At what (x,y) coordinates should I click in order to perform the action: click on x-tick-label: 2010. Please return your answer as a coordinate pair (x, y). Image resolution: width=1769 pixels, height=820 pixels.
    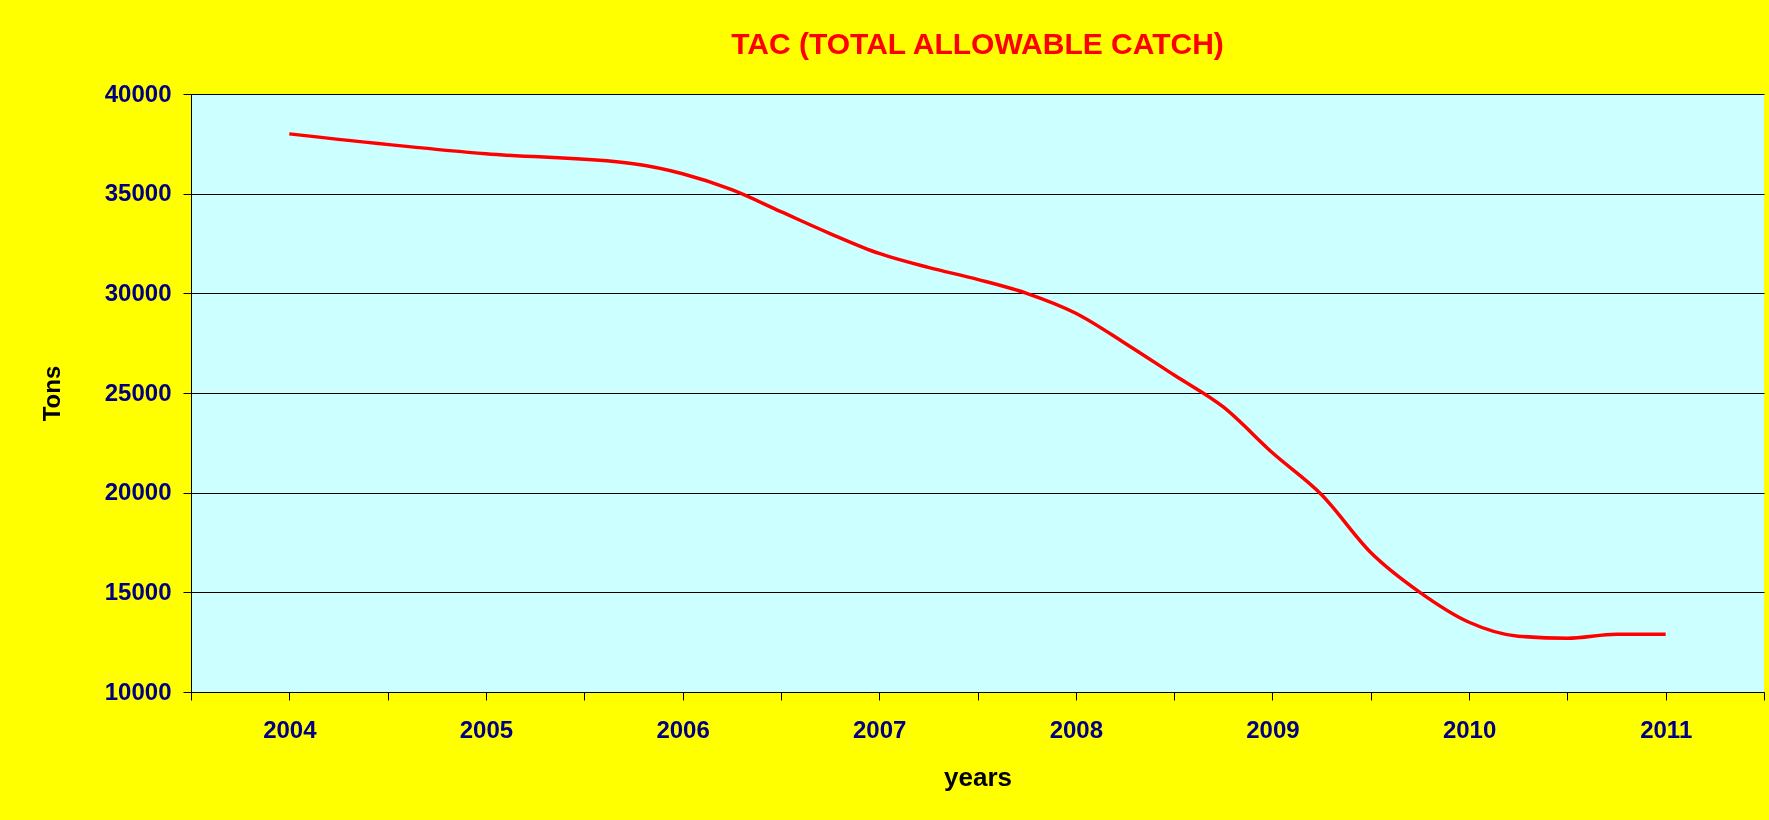
    Looking at the image, I should click on (1469, 729).